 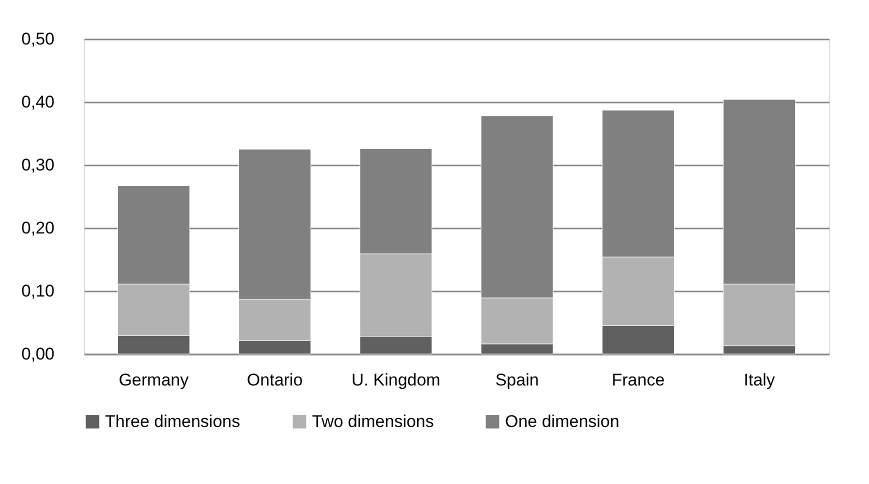 I want to click on legend-label: One dimension, so click(x=562, y=421).